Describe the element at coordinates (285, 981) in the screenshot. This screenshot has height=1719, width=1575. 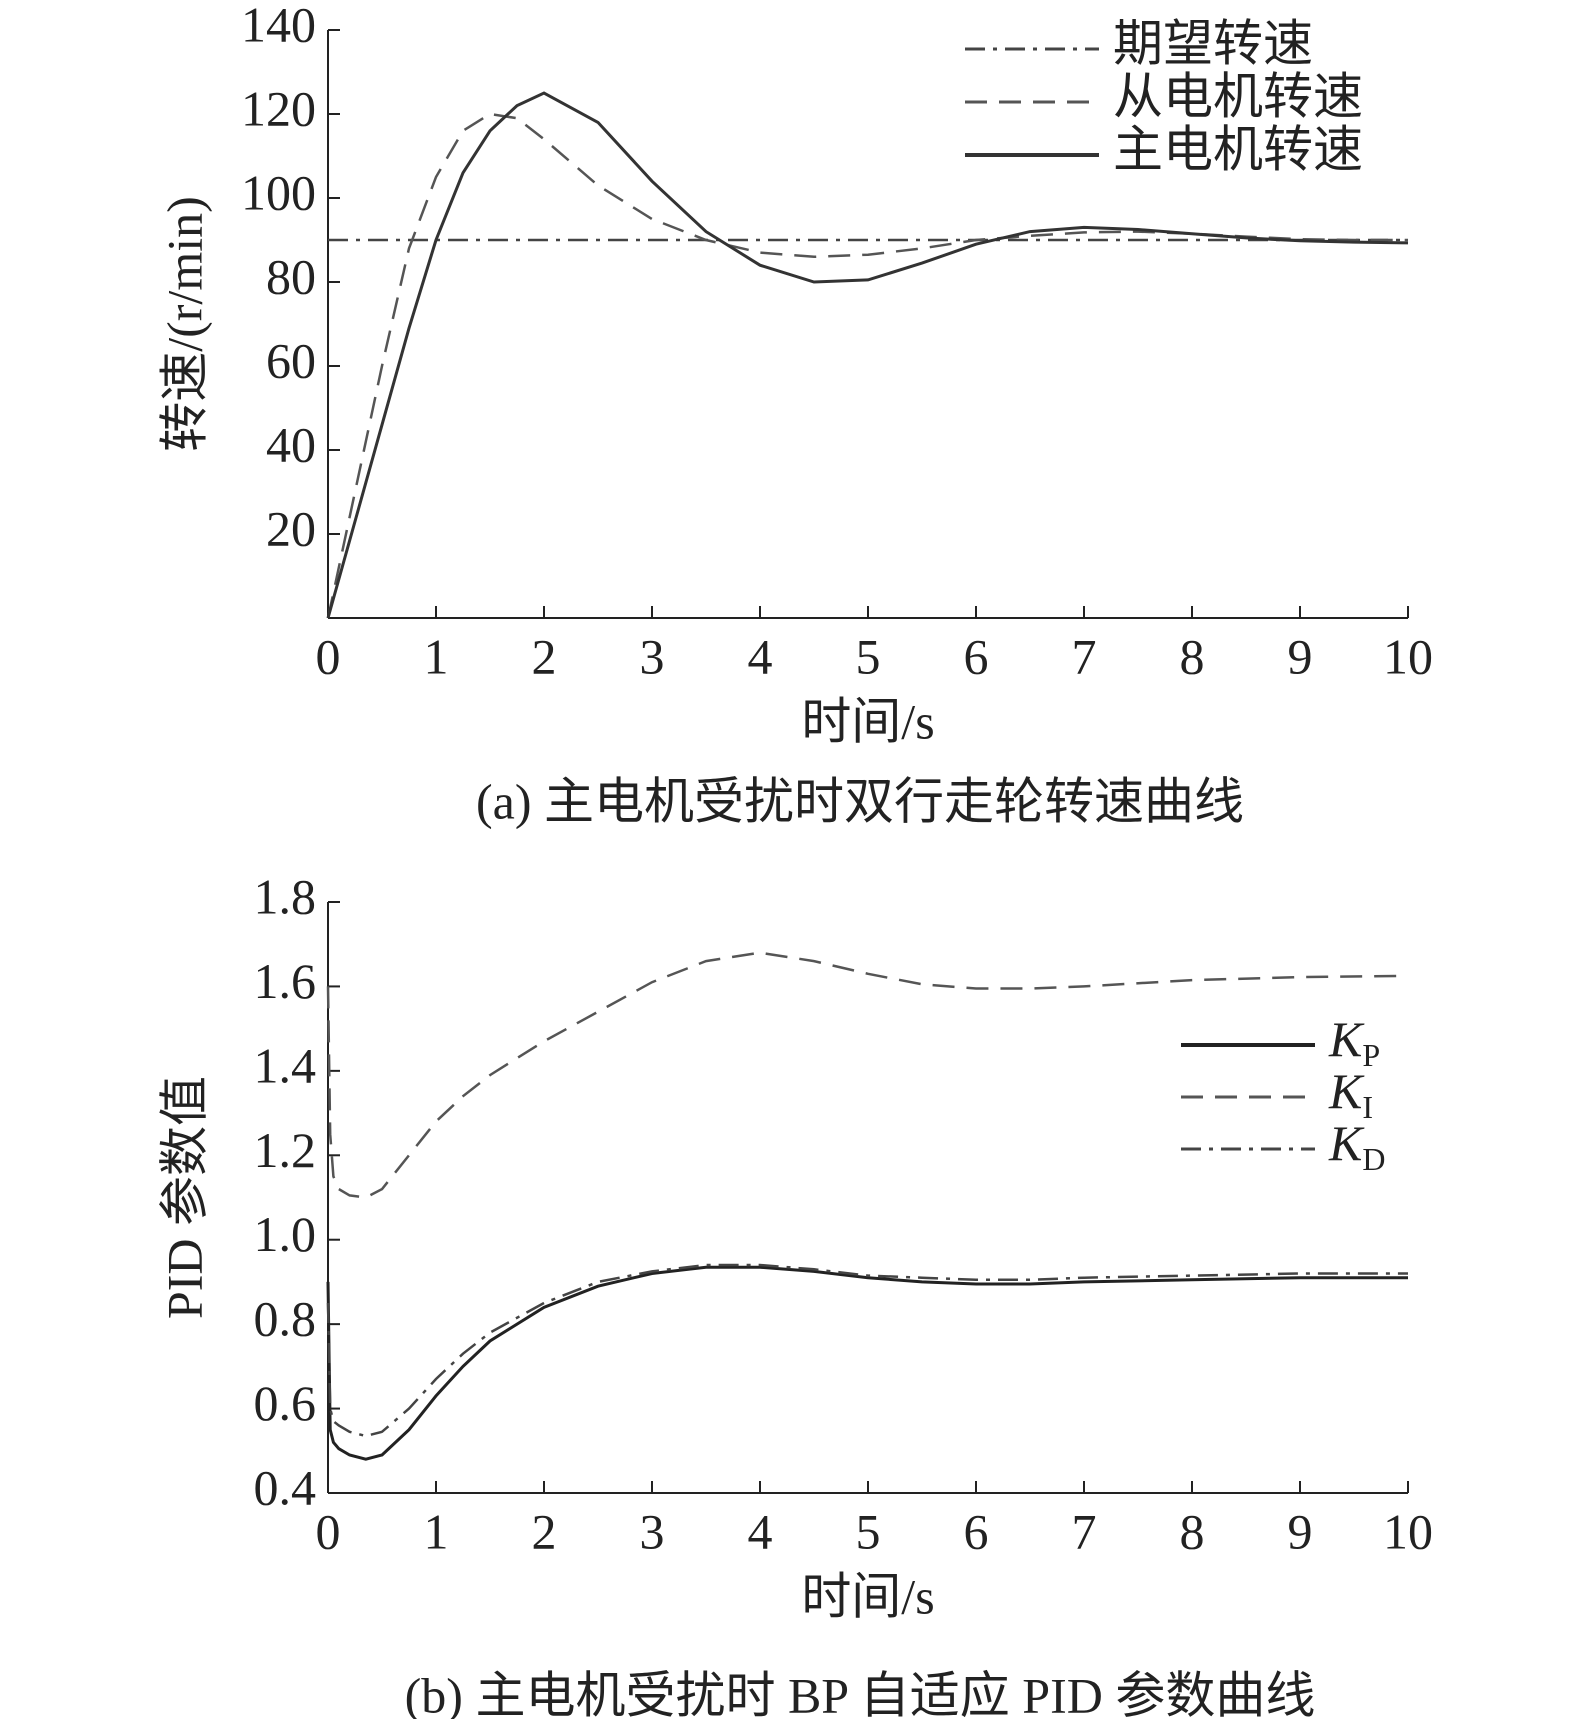
I see `y-tick-label: 1.6` at that location.